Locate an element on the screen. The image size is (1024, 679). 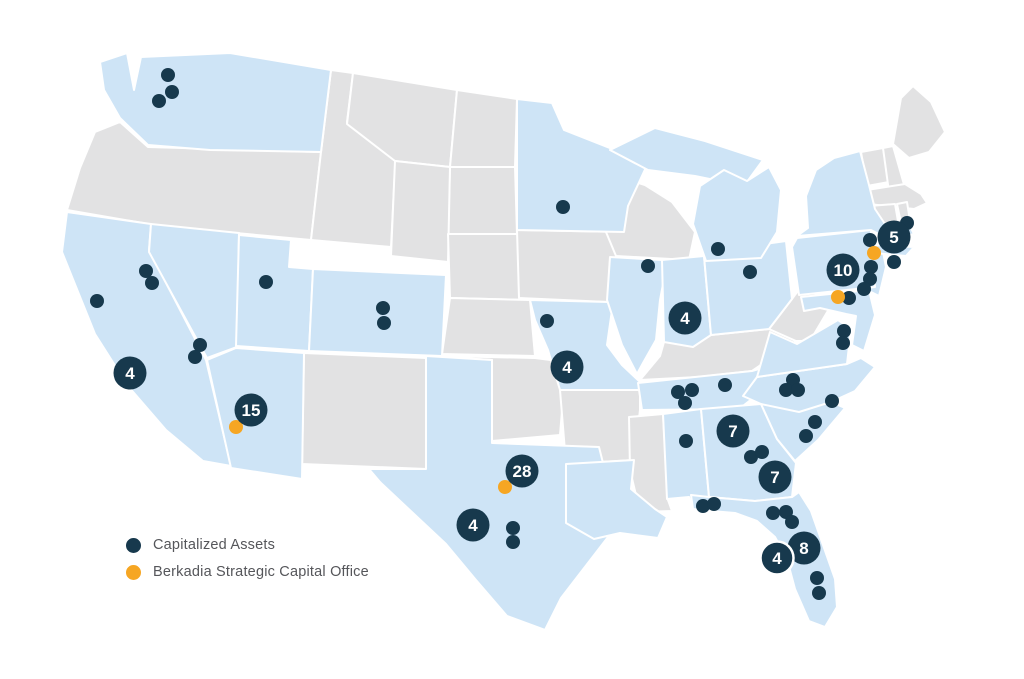
state-north-carolina is located at coordinates (809, 385).